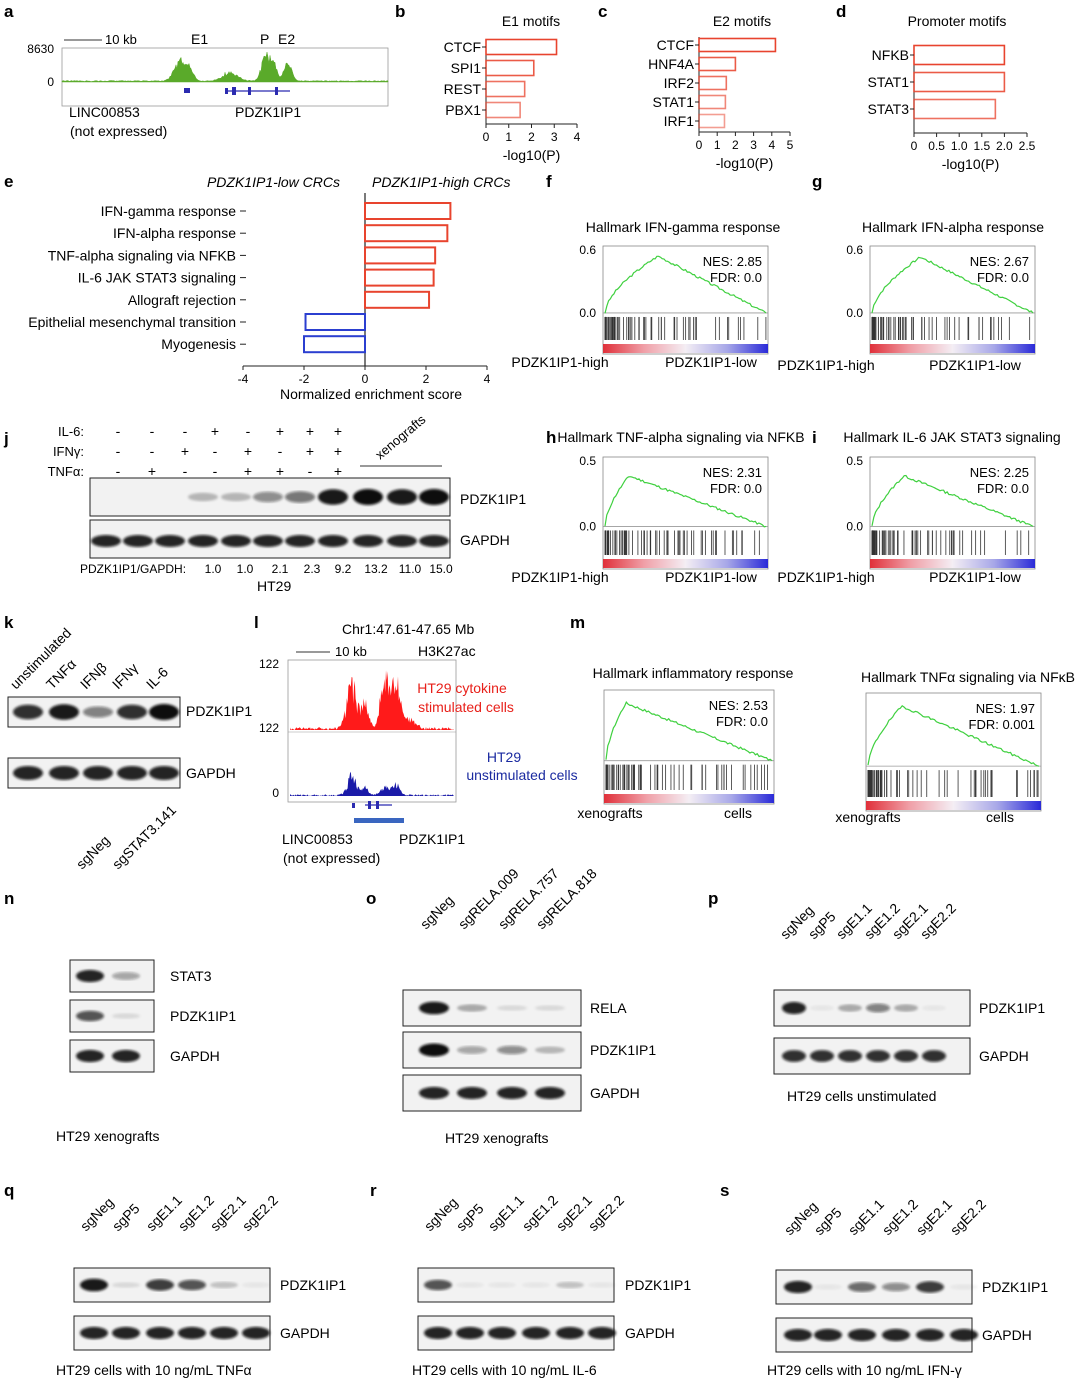 The width and height of the screenshot is (1080, 1382). I want to click on plot-title: Hallmark inflammatory response, so click(693, 673).